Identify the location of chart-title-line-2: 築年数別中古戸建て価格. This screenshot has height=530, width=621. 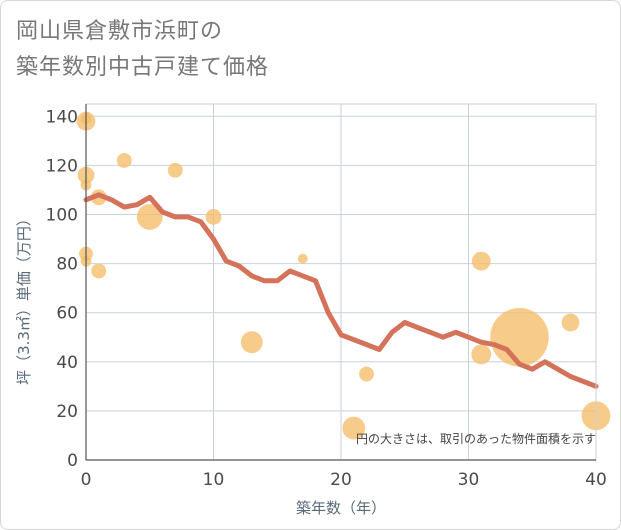
(143, 67).